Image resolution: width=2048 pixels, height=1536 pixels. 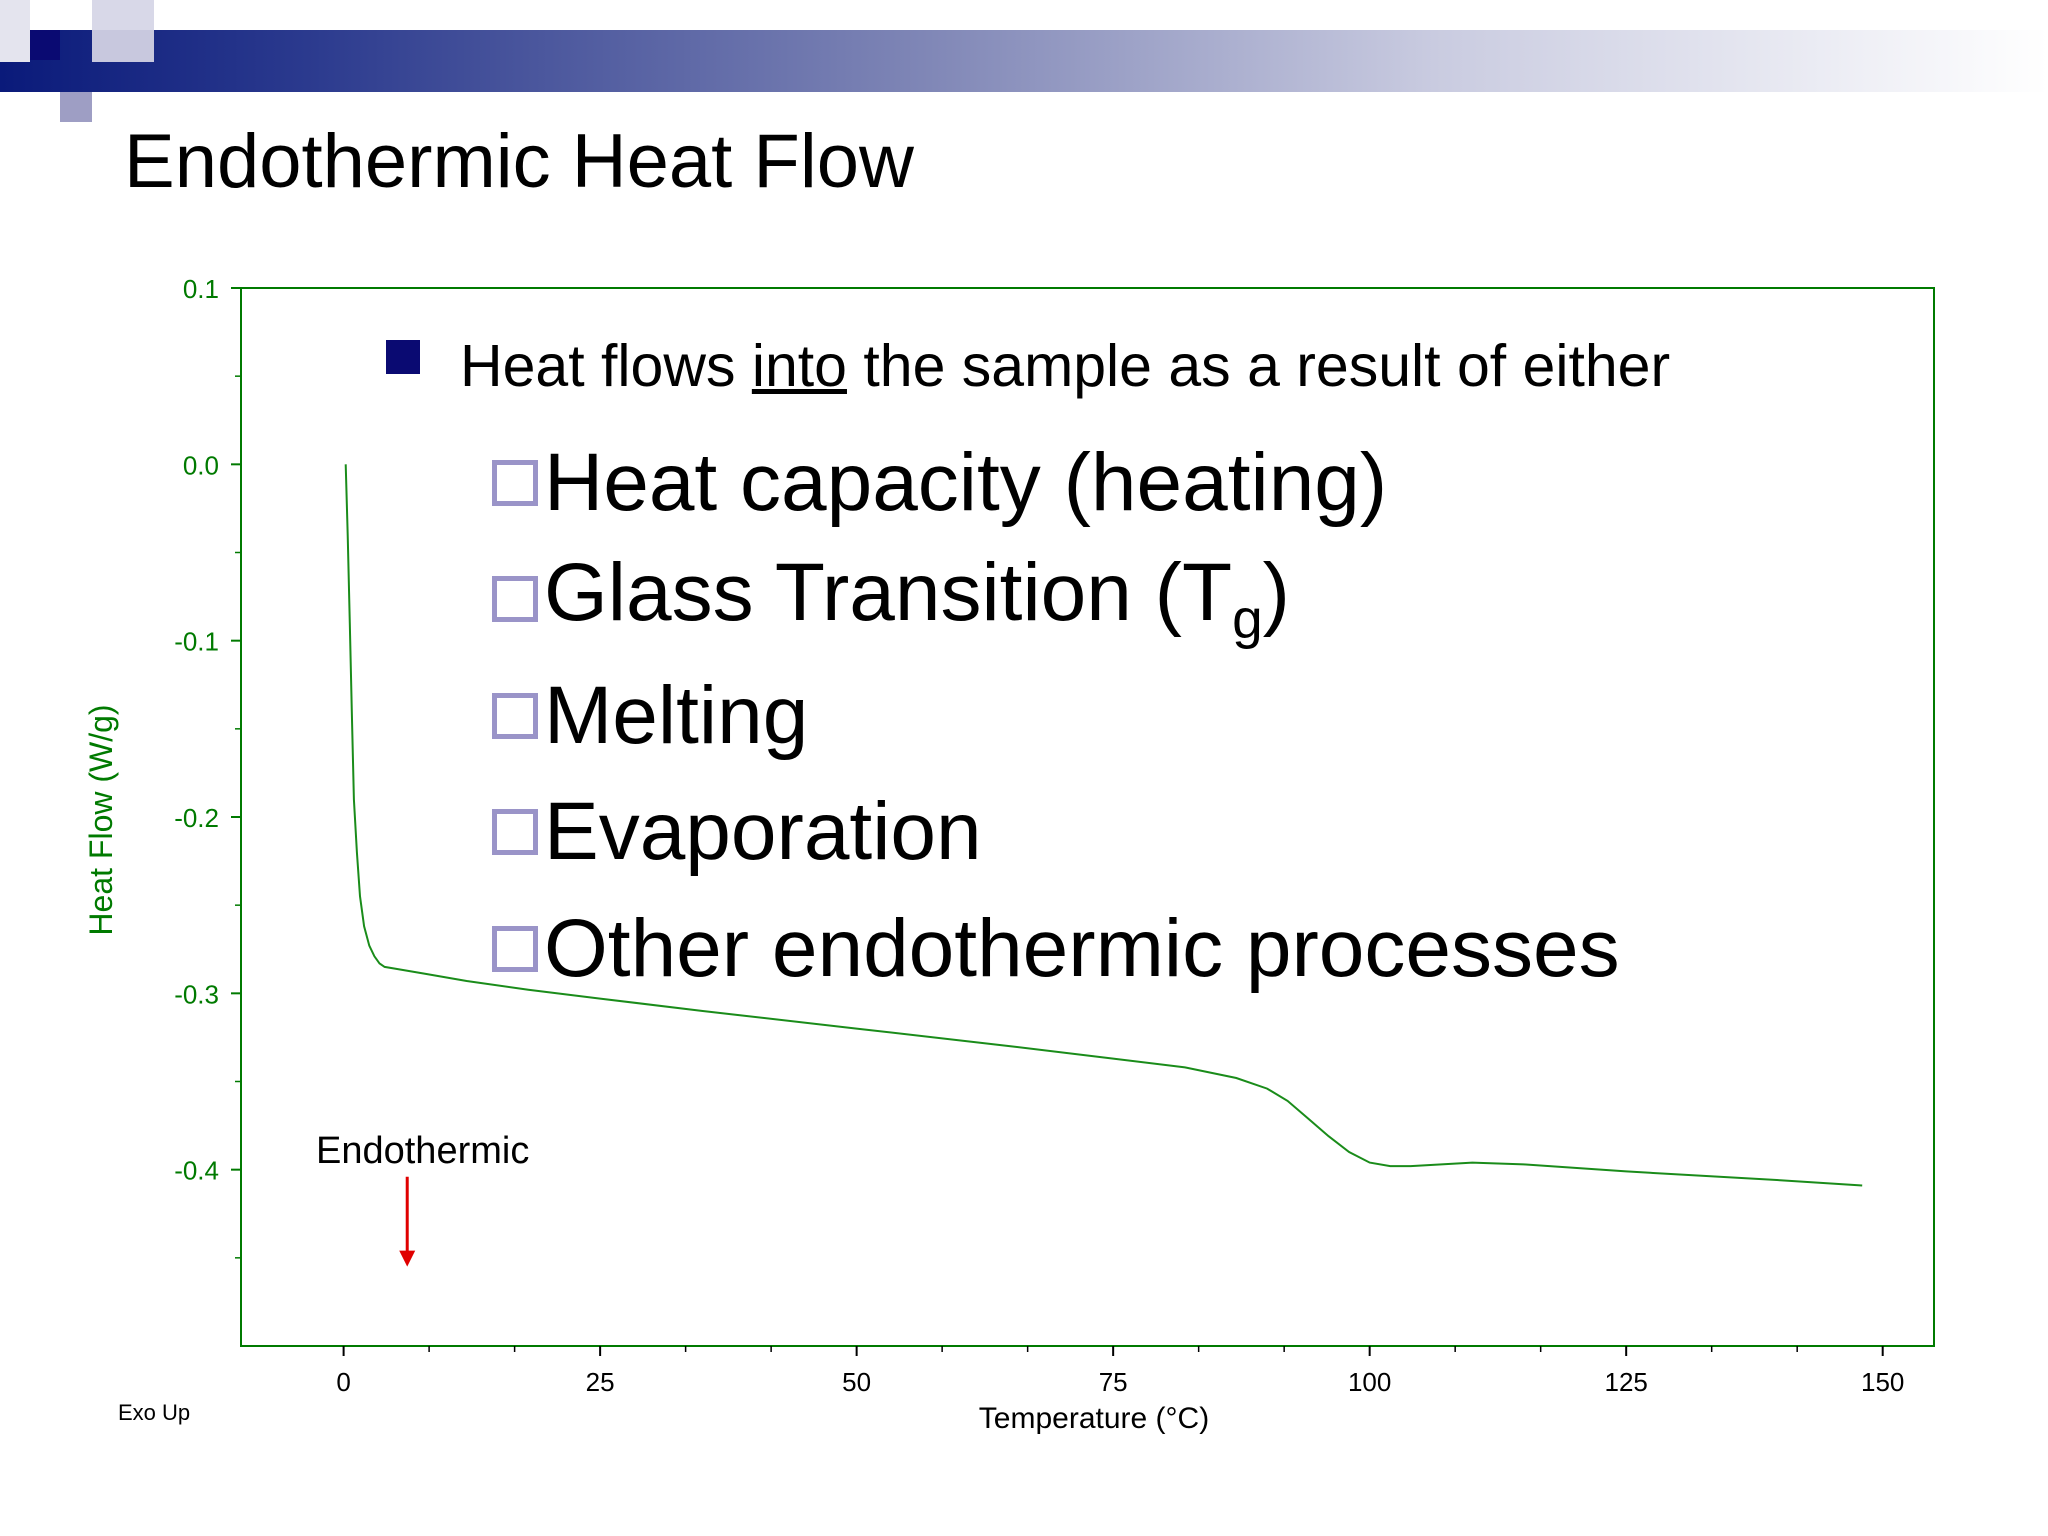 I want to click on endothermic-annotation-label: Endothermic, so click(x=422, y=1151).